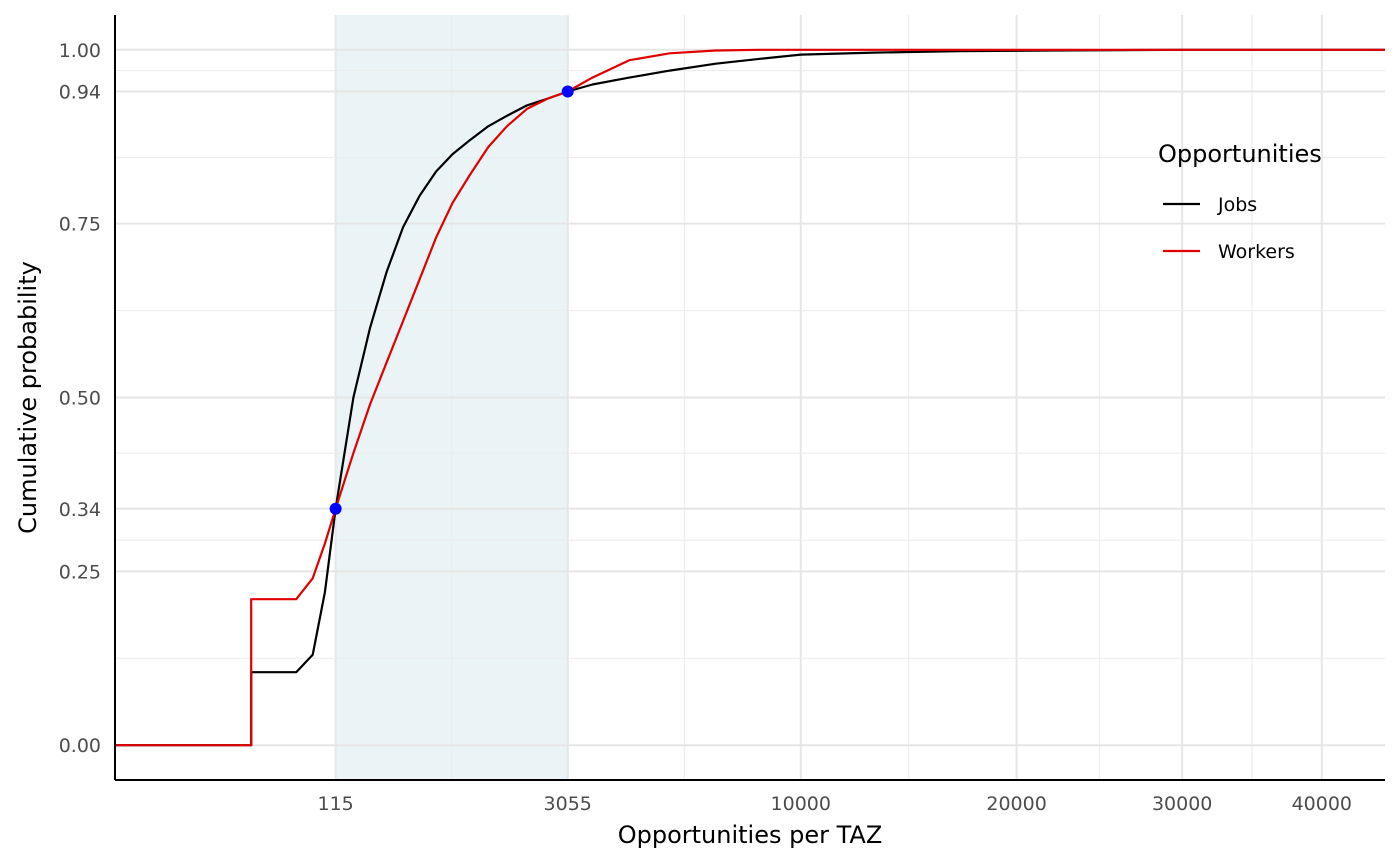 This screenshot has height=865, width=1400. What do you see at coordinates (568, 804) in the screenshot?
I see `x-tick-label: 3055` at bounding box center [568, 804].